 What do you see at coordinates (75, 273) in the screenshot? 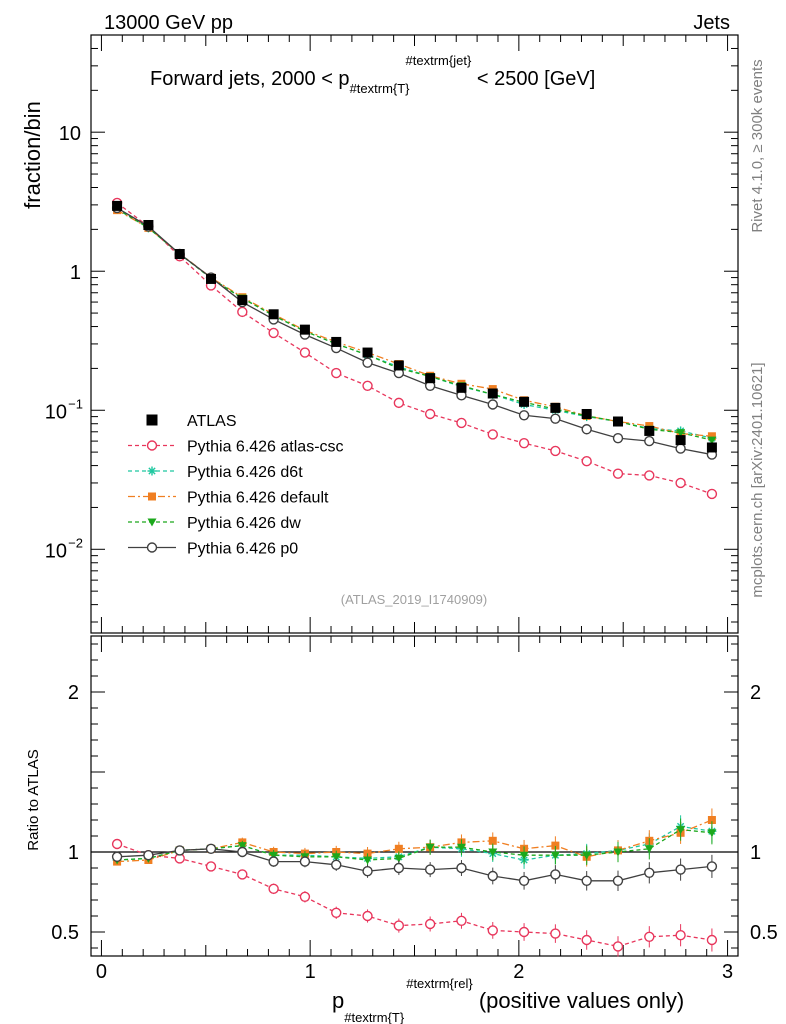
I see `main-y-tick-label: 1` at bounding box center [75, 273].